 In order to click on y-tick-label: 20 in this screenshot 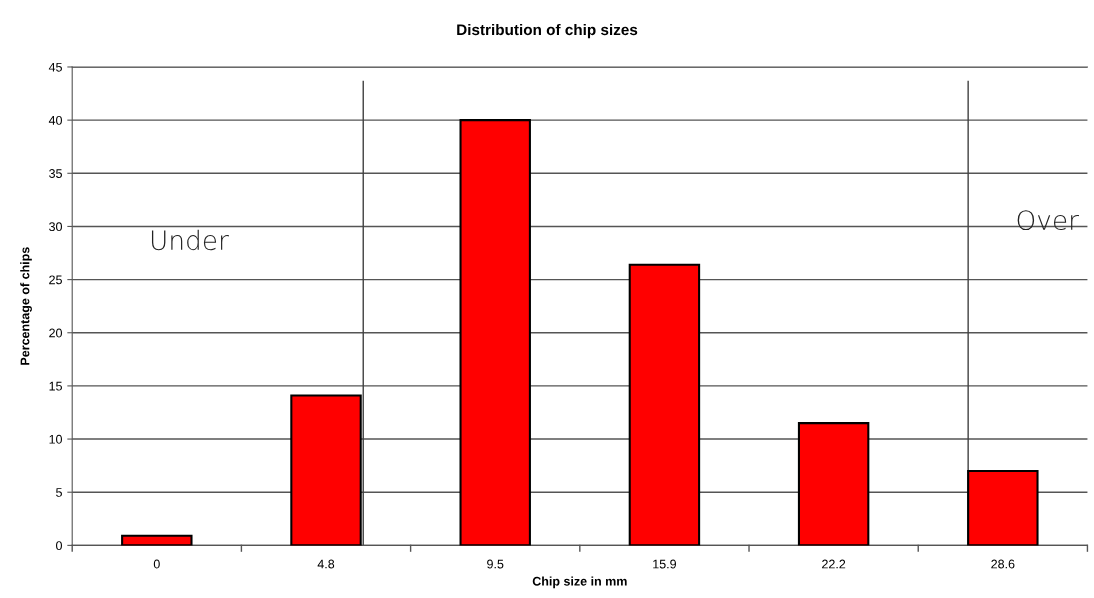, I will do `click(55, 333)`.